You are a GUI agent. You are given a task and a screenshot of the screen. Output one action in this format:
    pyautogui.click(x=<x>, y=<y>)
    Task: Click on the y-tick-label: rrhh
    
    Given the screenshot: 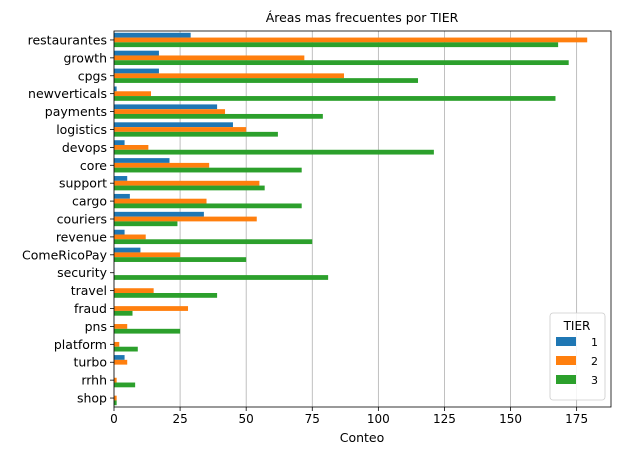 What is the action you would take?
    pyautogui.click(x=94, y=380)
    